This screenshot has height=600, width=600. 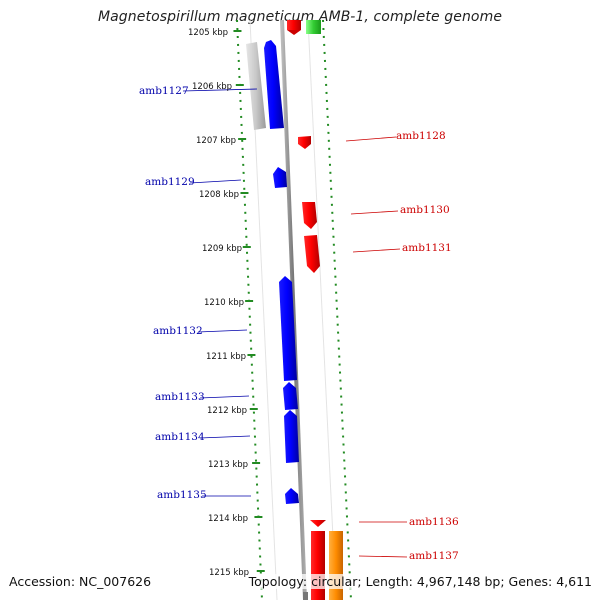 I want to click on kbp-label: 1214 kbp, so click(x=228, y=519).